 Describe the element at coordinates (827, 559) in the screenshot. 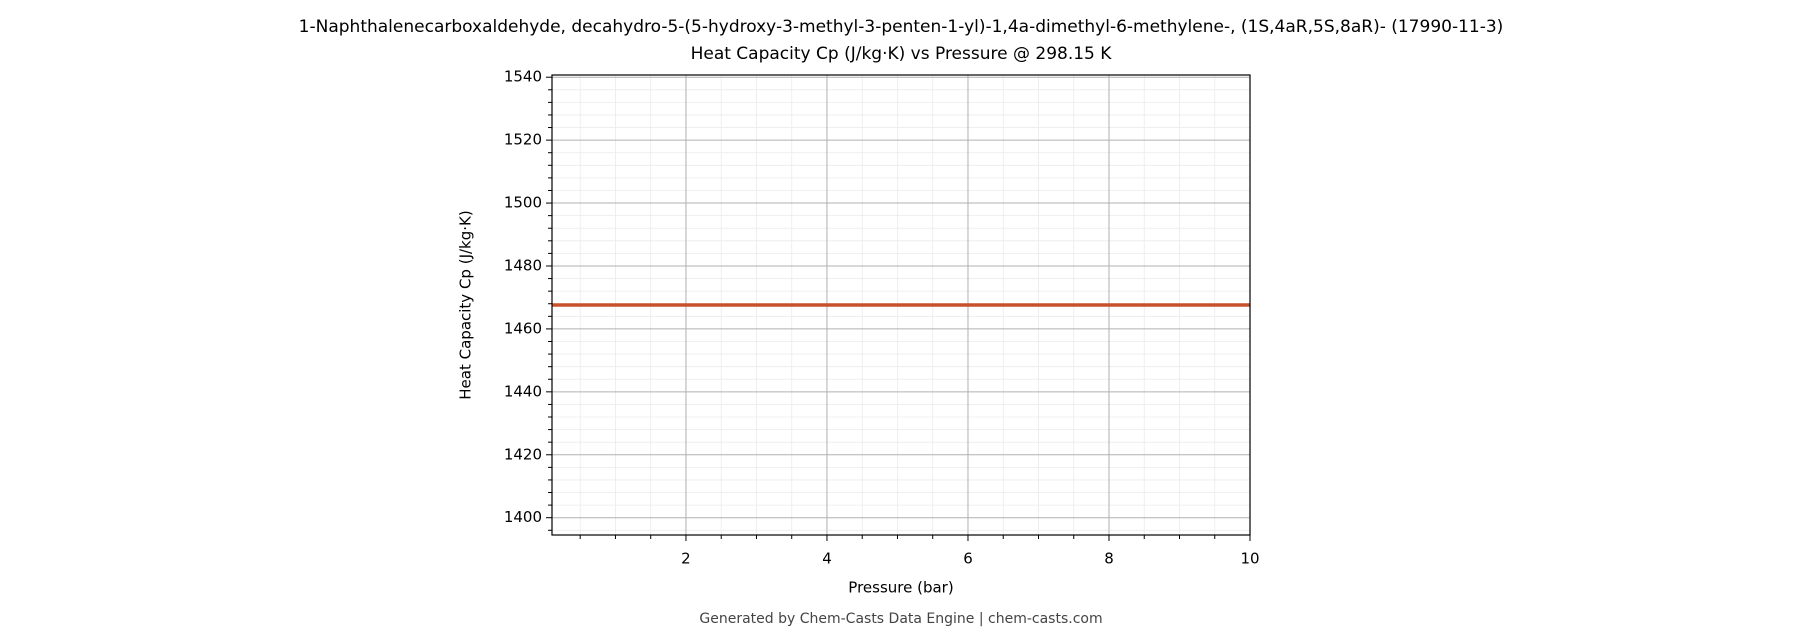

I see `x-tick-label: 4` at that location.